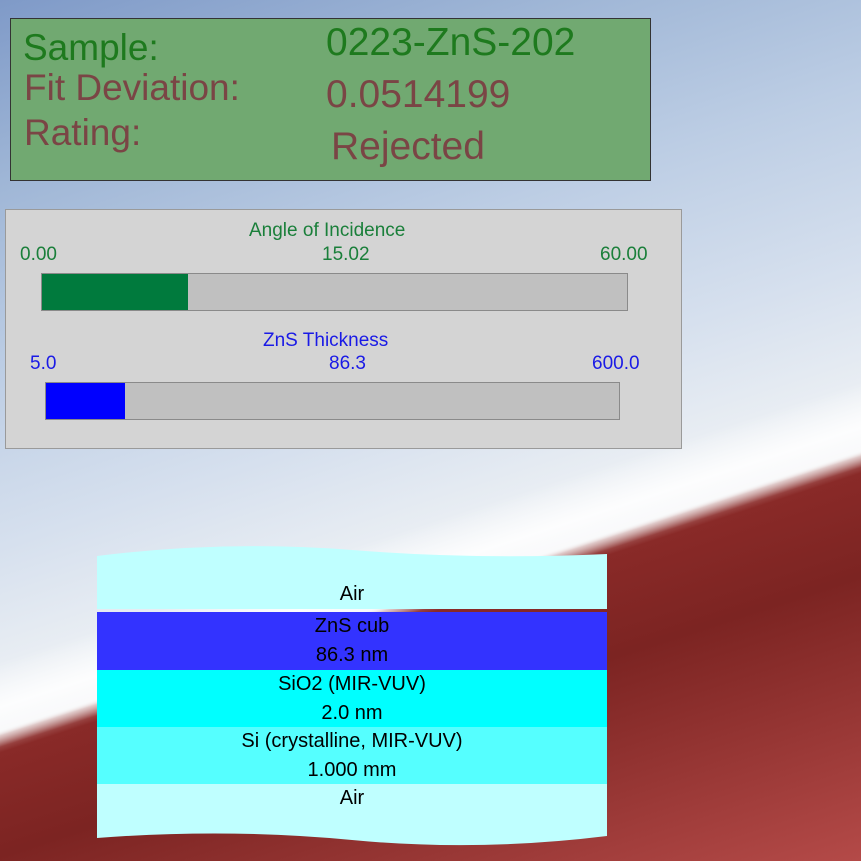 This screenshot has height=861, width=861. Describe the element at coordinates (83, 132) in the screenshot. I see `rating-label: Rating:` at that location.